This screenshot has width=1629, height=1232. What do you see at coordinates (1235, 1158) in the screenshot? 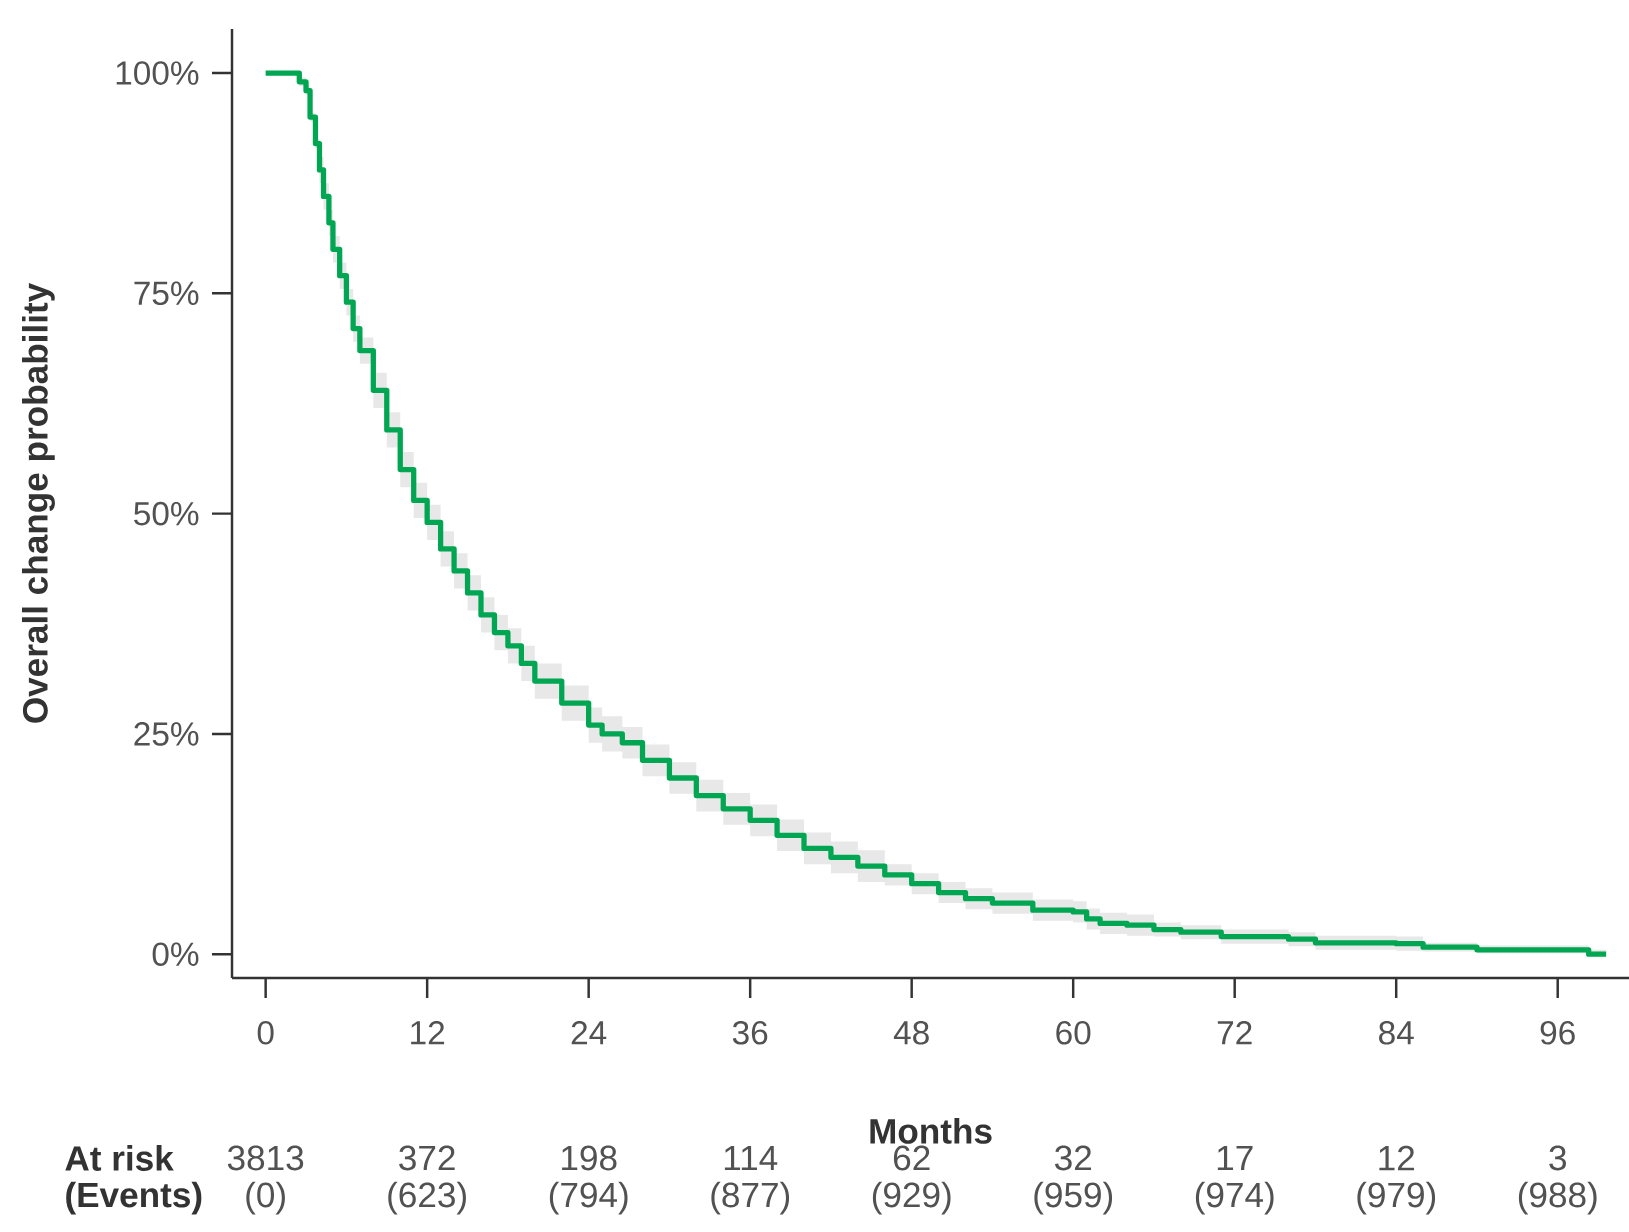
I see `text: 17` at bounding box center [1235, 1158].